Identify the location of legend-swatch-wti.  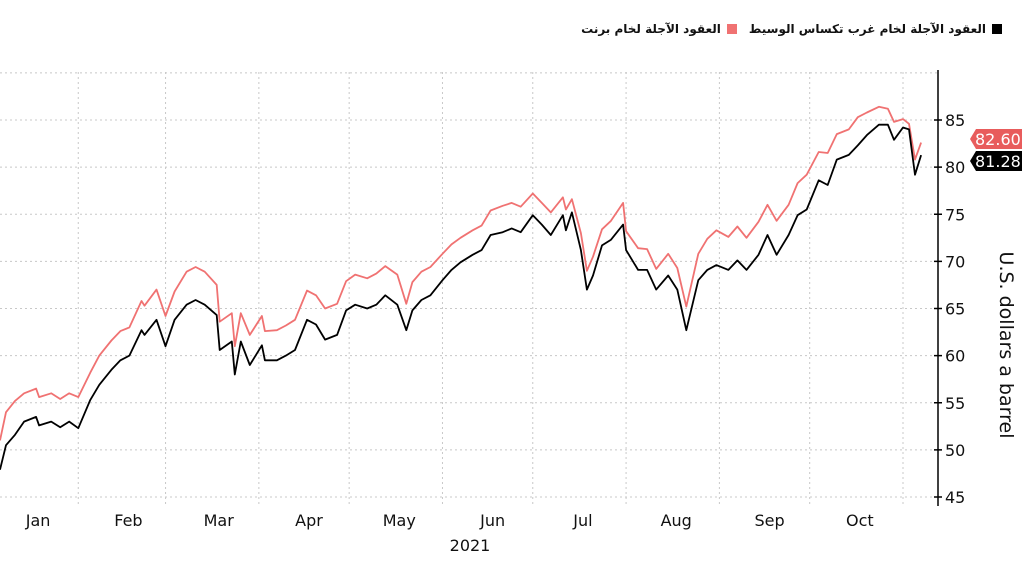
(997, 29).